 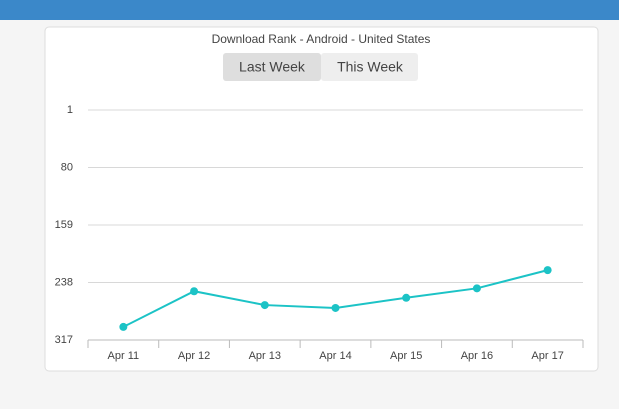 What do you see at coordinates (67, 167) in the screenshot?
I see `y-tick-label: 80` at bounding box center [67, 167].